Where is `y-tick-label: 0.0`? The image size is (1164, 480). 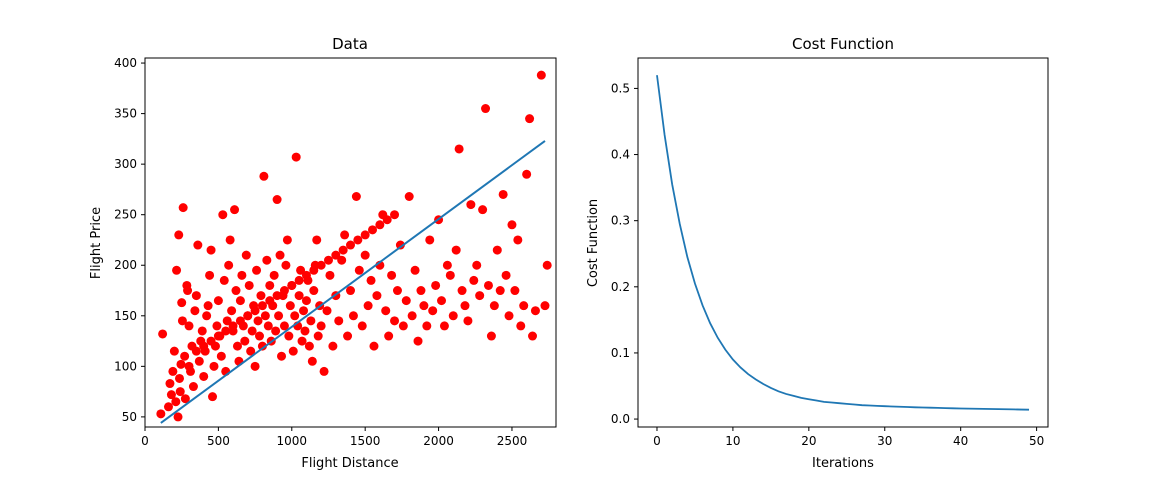 y-tick-label: 0.0 is located at coordinates (620, 419).